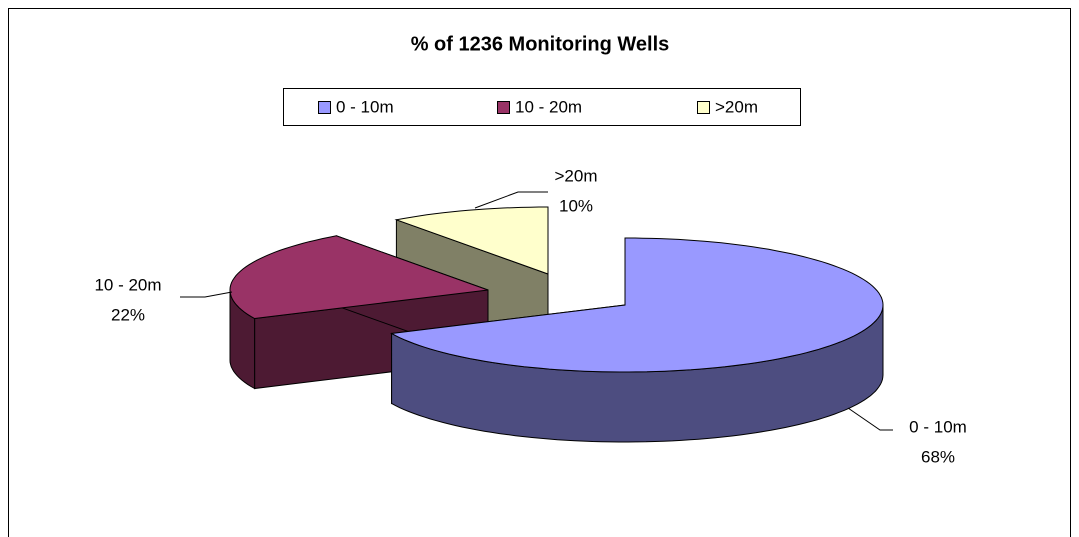  Describe the element at coordinates (127, 284) in the screenshot. I see `data-label-name: 10 - 20m` at that location.